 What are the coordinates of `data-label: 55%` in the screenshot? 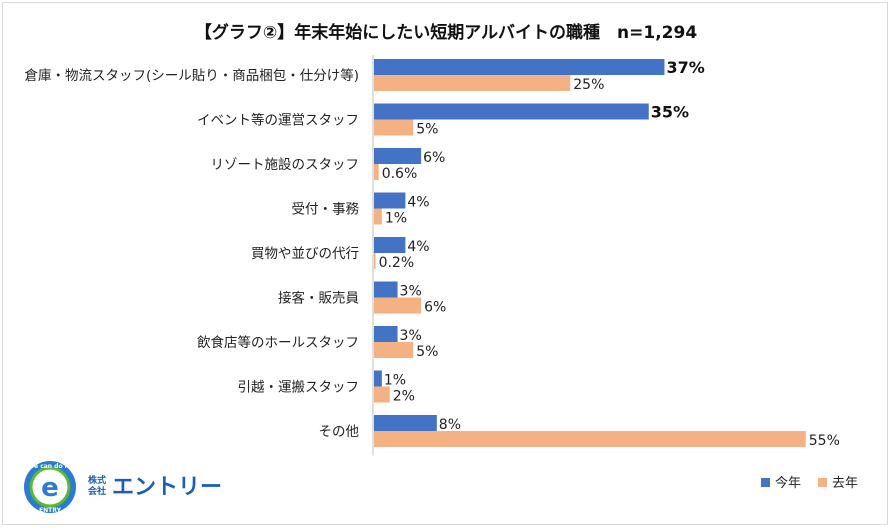 It's located at (824, 441).